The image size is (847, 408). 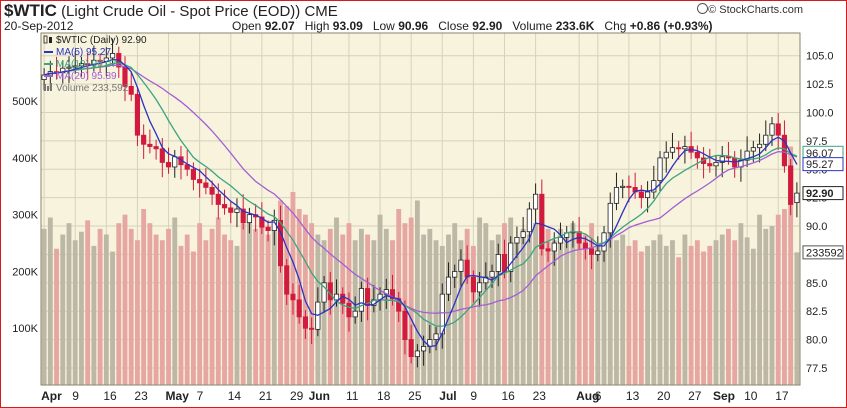 What do you see at coordinates (750, 9) in the screenshot?
I see `stockcharts-logo: © StockCharts.com` at bounding box center [750, 9].